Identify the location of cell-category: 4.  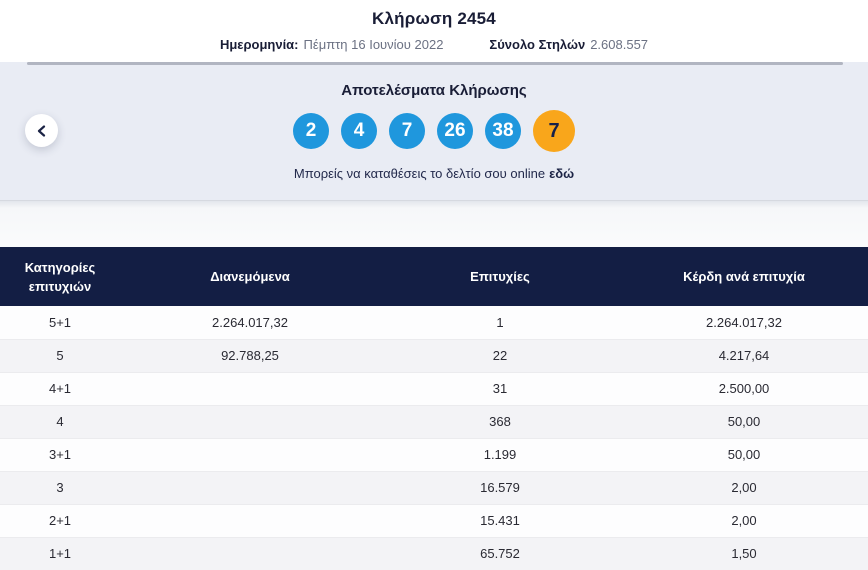
(60, 421).